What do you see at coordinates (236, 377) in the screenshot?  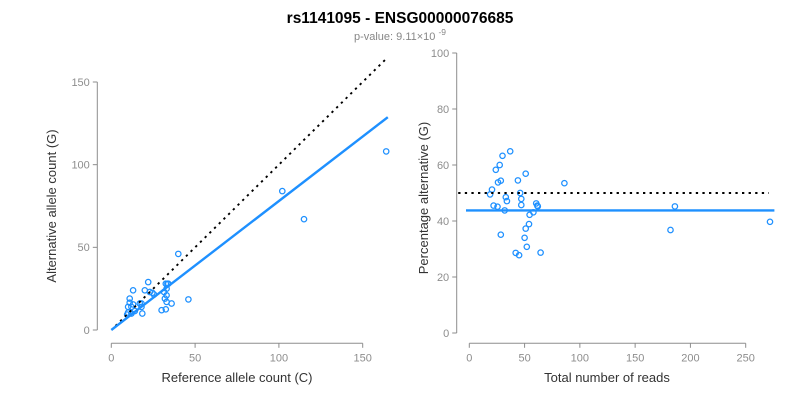 I see `left-xaxis-title: Reference allele count (C)` at bounding box center [236, 377].